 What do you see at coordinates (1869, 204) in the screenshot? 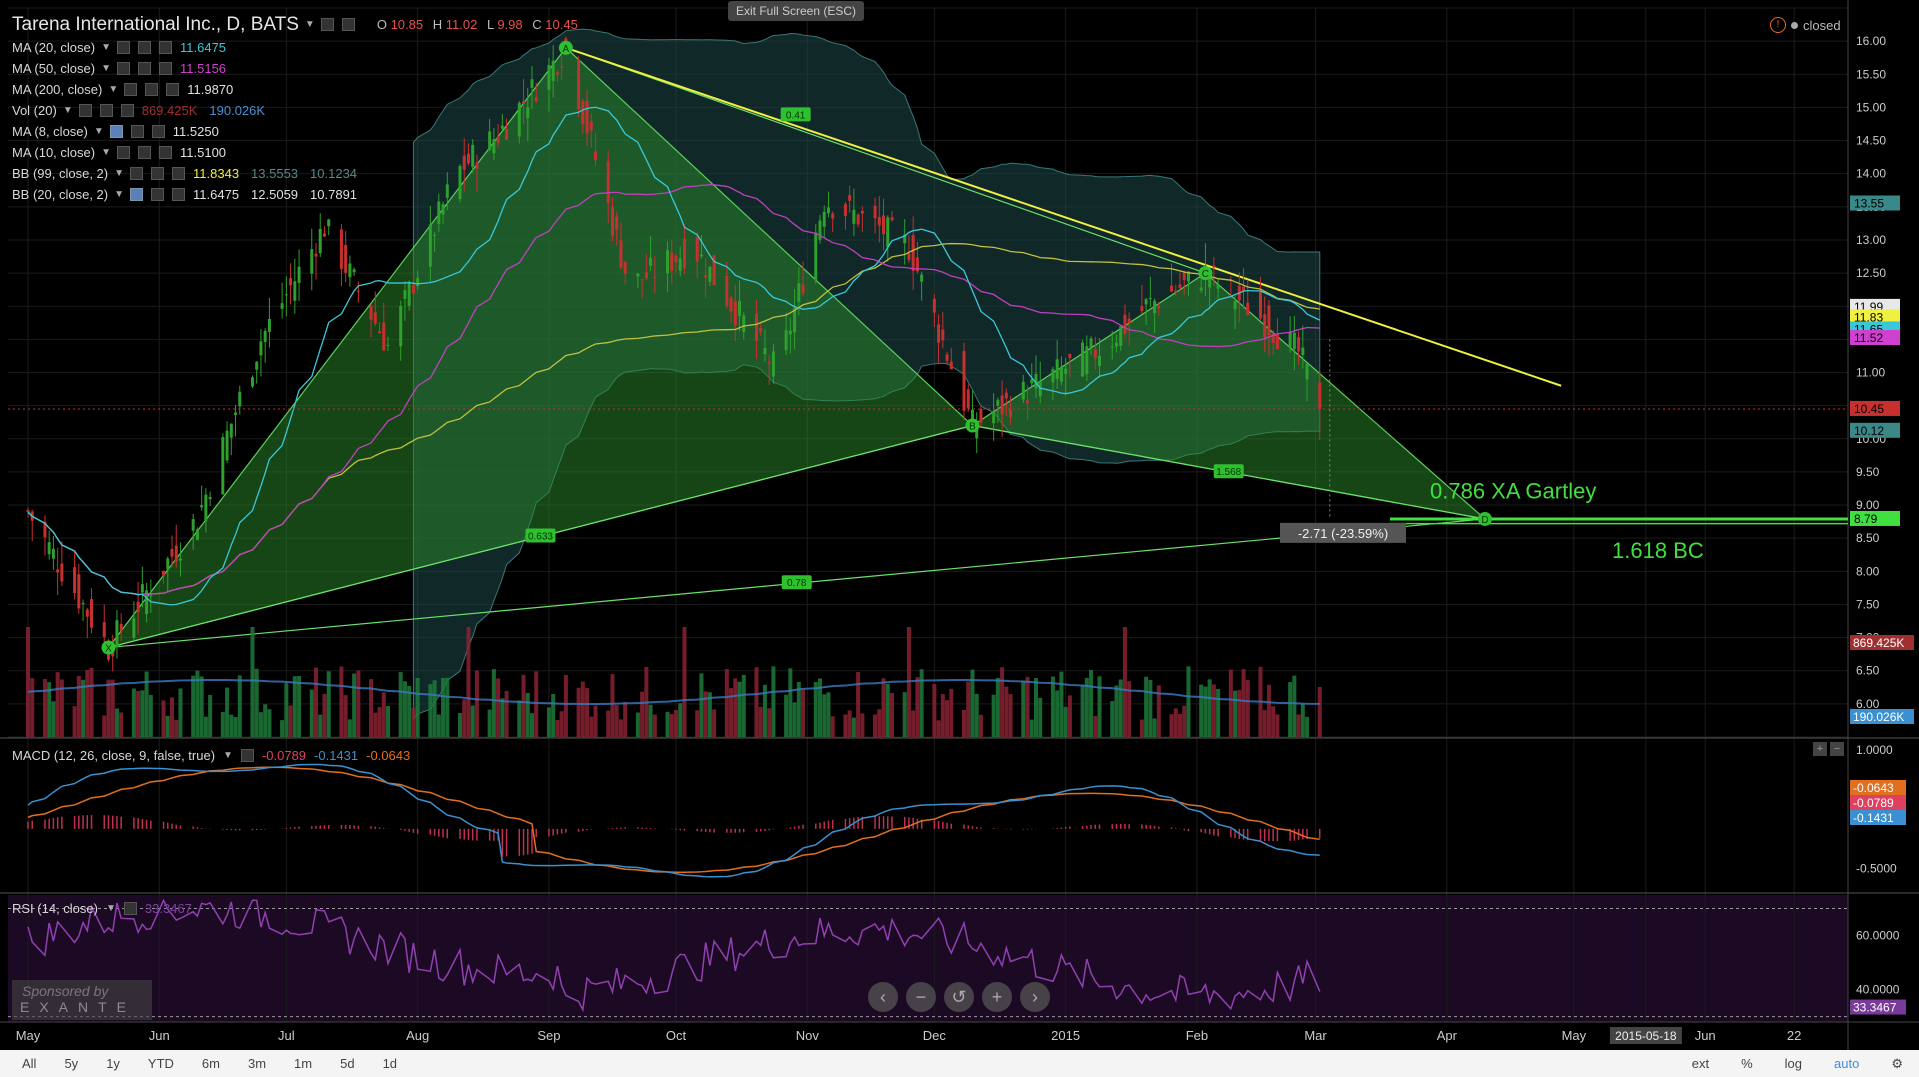
I see `price-tag-label: 13.55` at bounding box center [1869, 204].